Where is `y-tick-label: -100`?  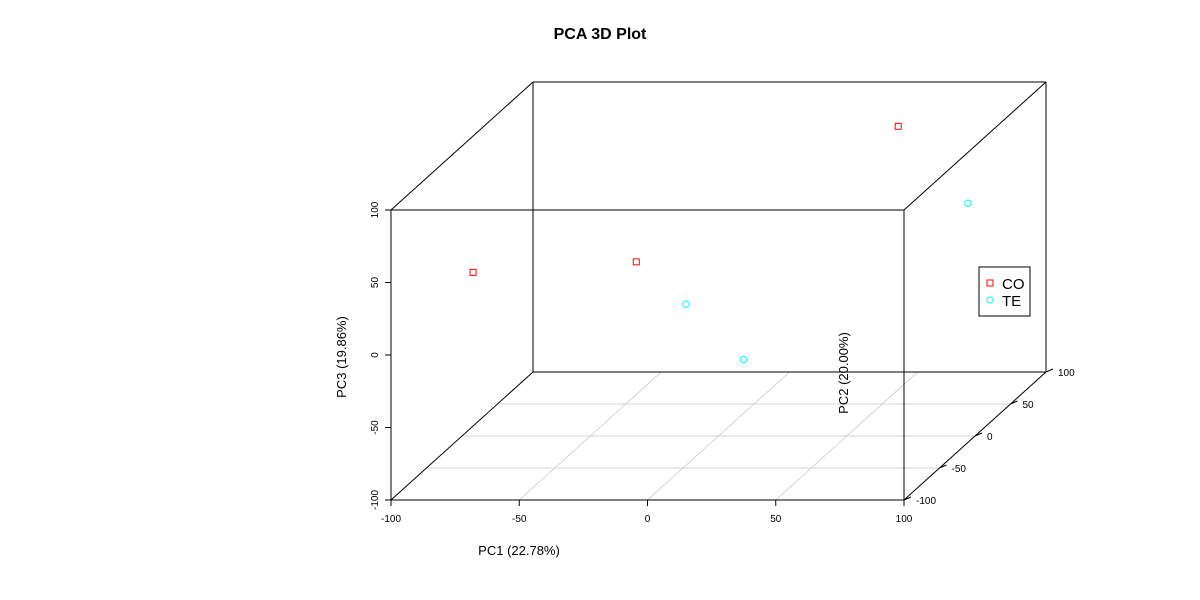 y-tick-label: -100 is located at coordinates (926, 501).